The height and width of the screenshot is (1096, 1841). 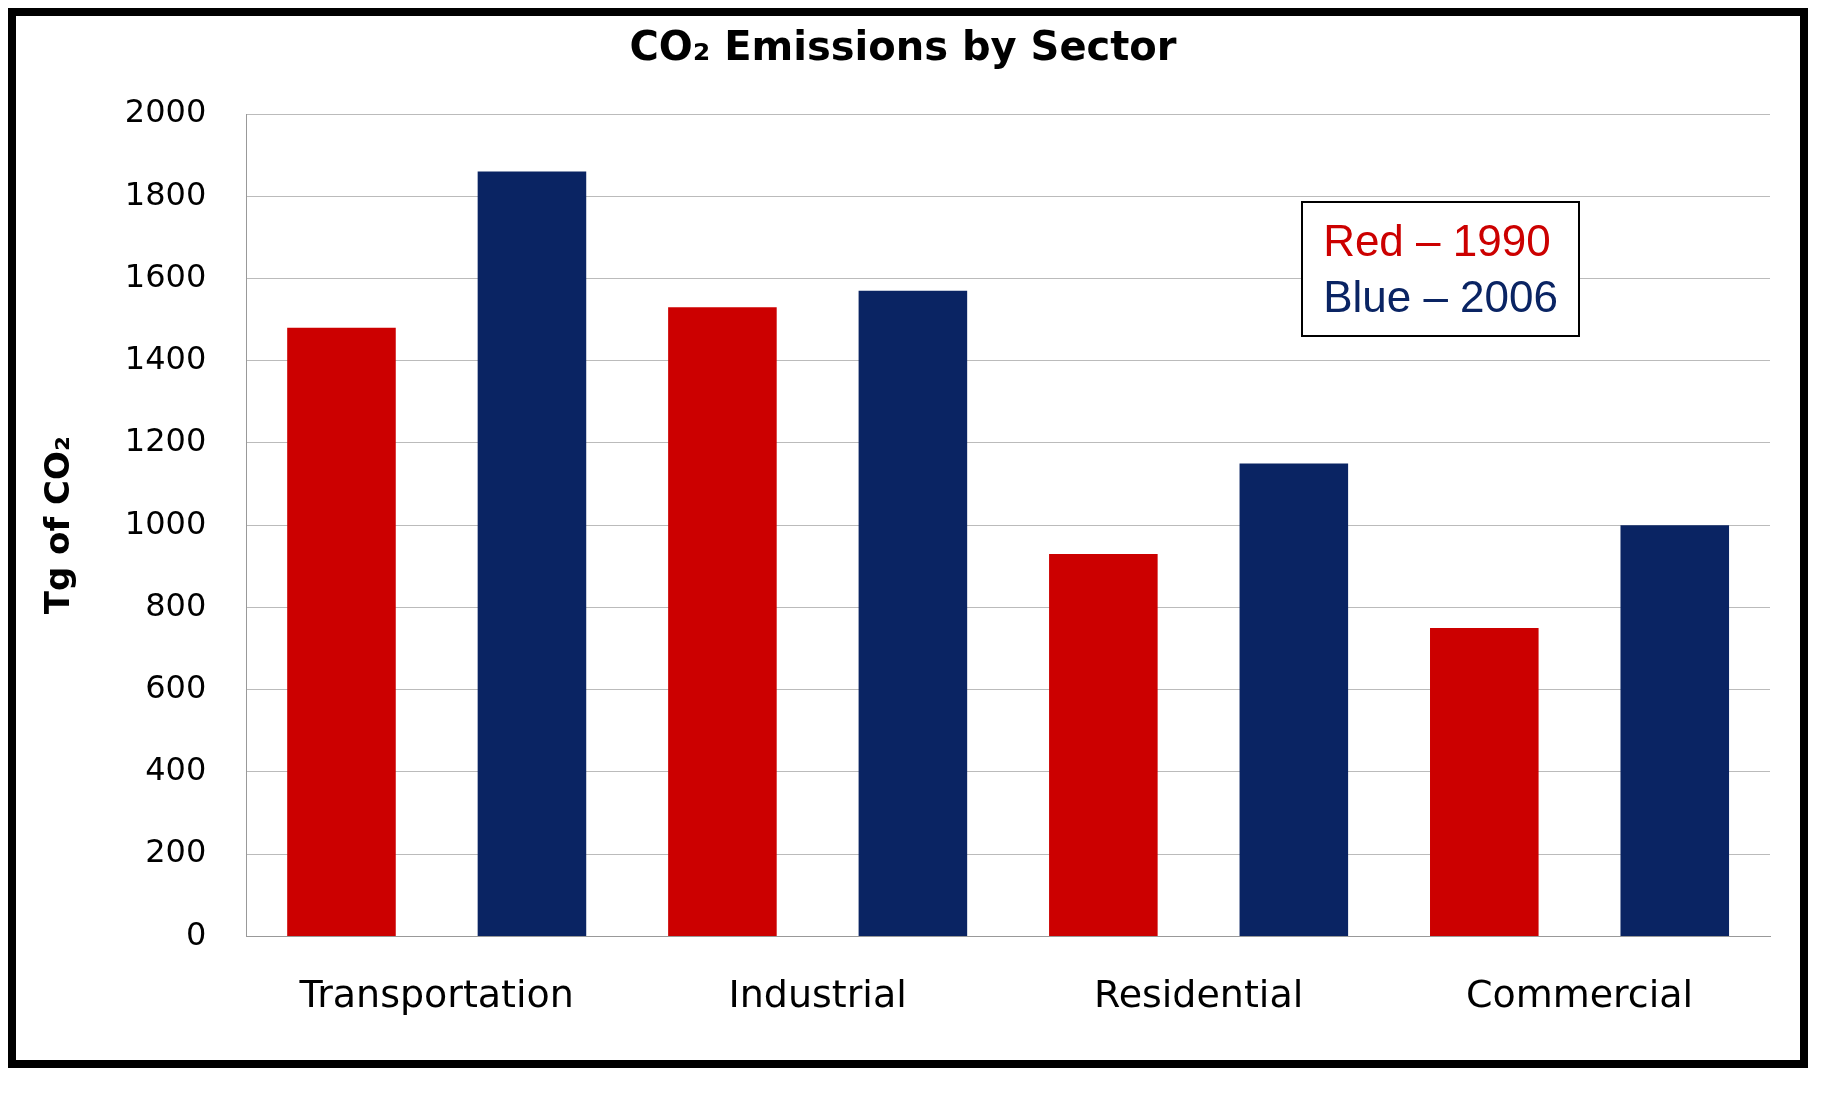 I want to click on y-axis-title: Tg of CO₂, so click(x=57, y=525).